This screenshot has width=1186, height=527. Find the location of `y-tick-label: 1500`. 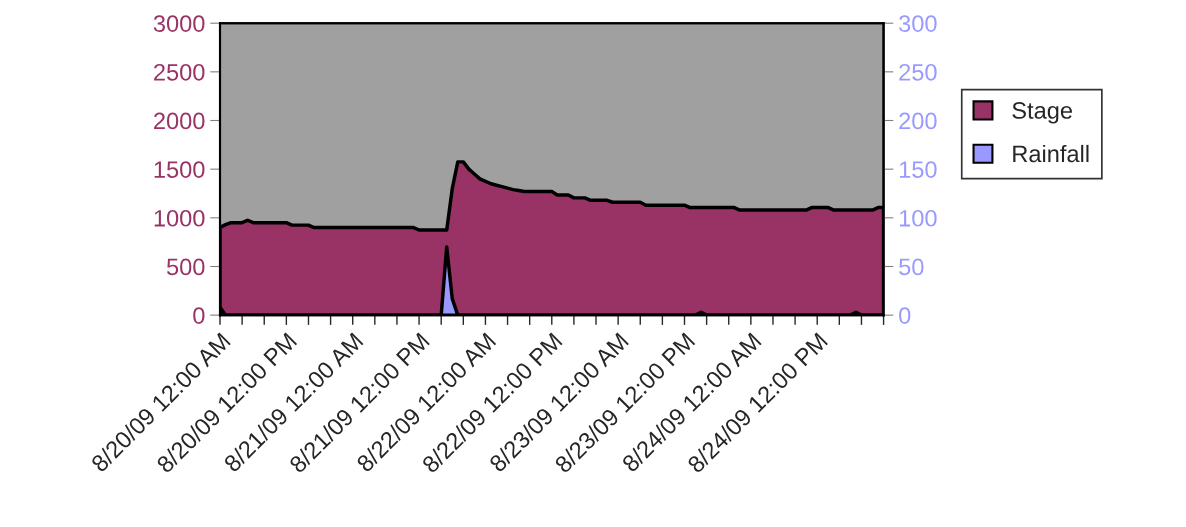

y-tick-label: 1500 is located at coordinates (179, 169).